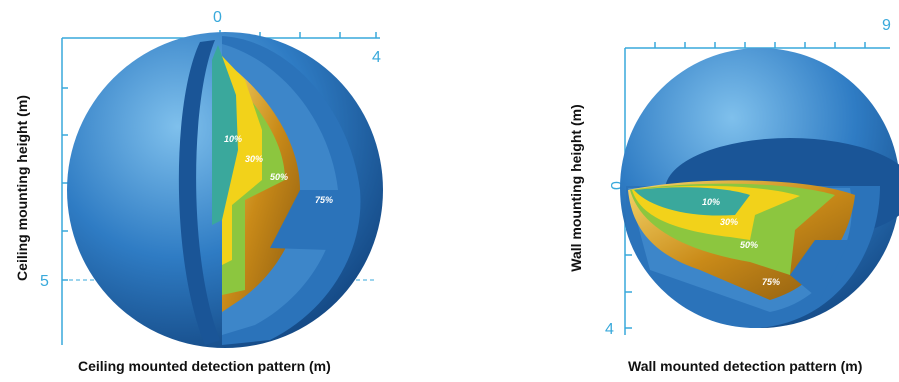 Image resolution: width=899 pixels, height=382 pixels. What do you see at coordinates (22, 188) in the screenshot?
I see `ceiling-y-axis-label: Ceiling mounting height (m)` at bounding box center [22, 188].